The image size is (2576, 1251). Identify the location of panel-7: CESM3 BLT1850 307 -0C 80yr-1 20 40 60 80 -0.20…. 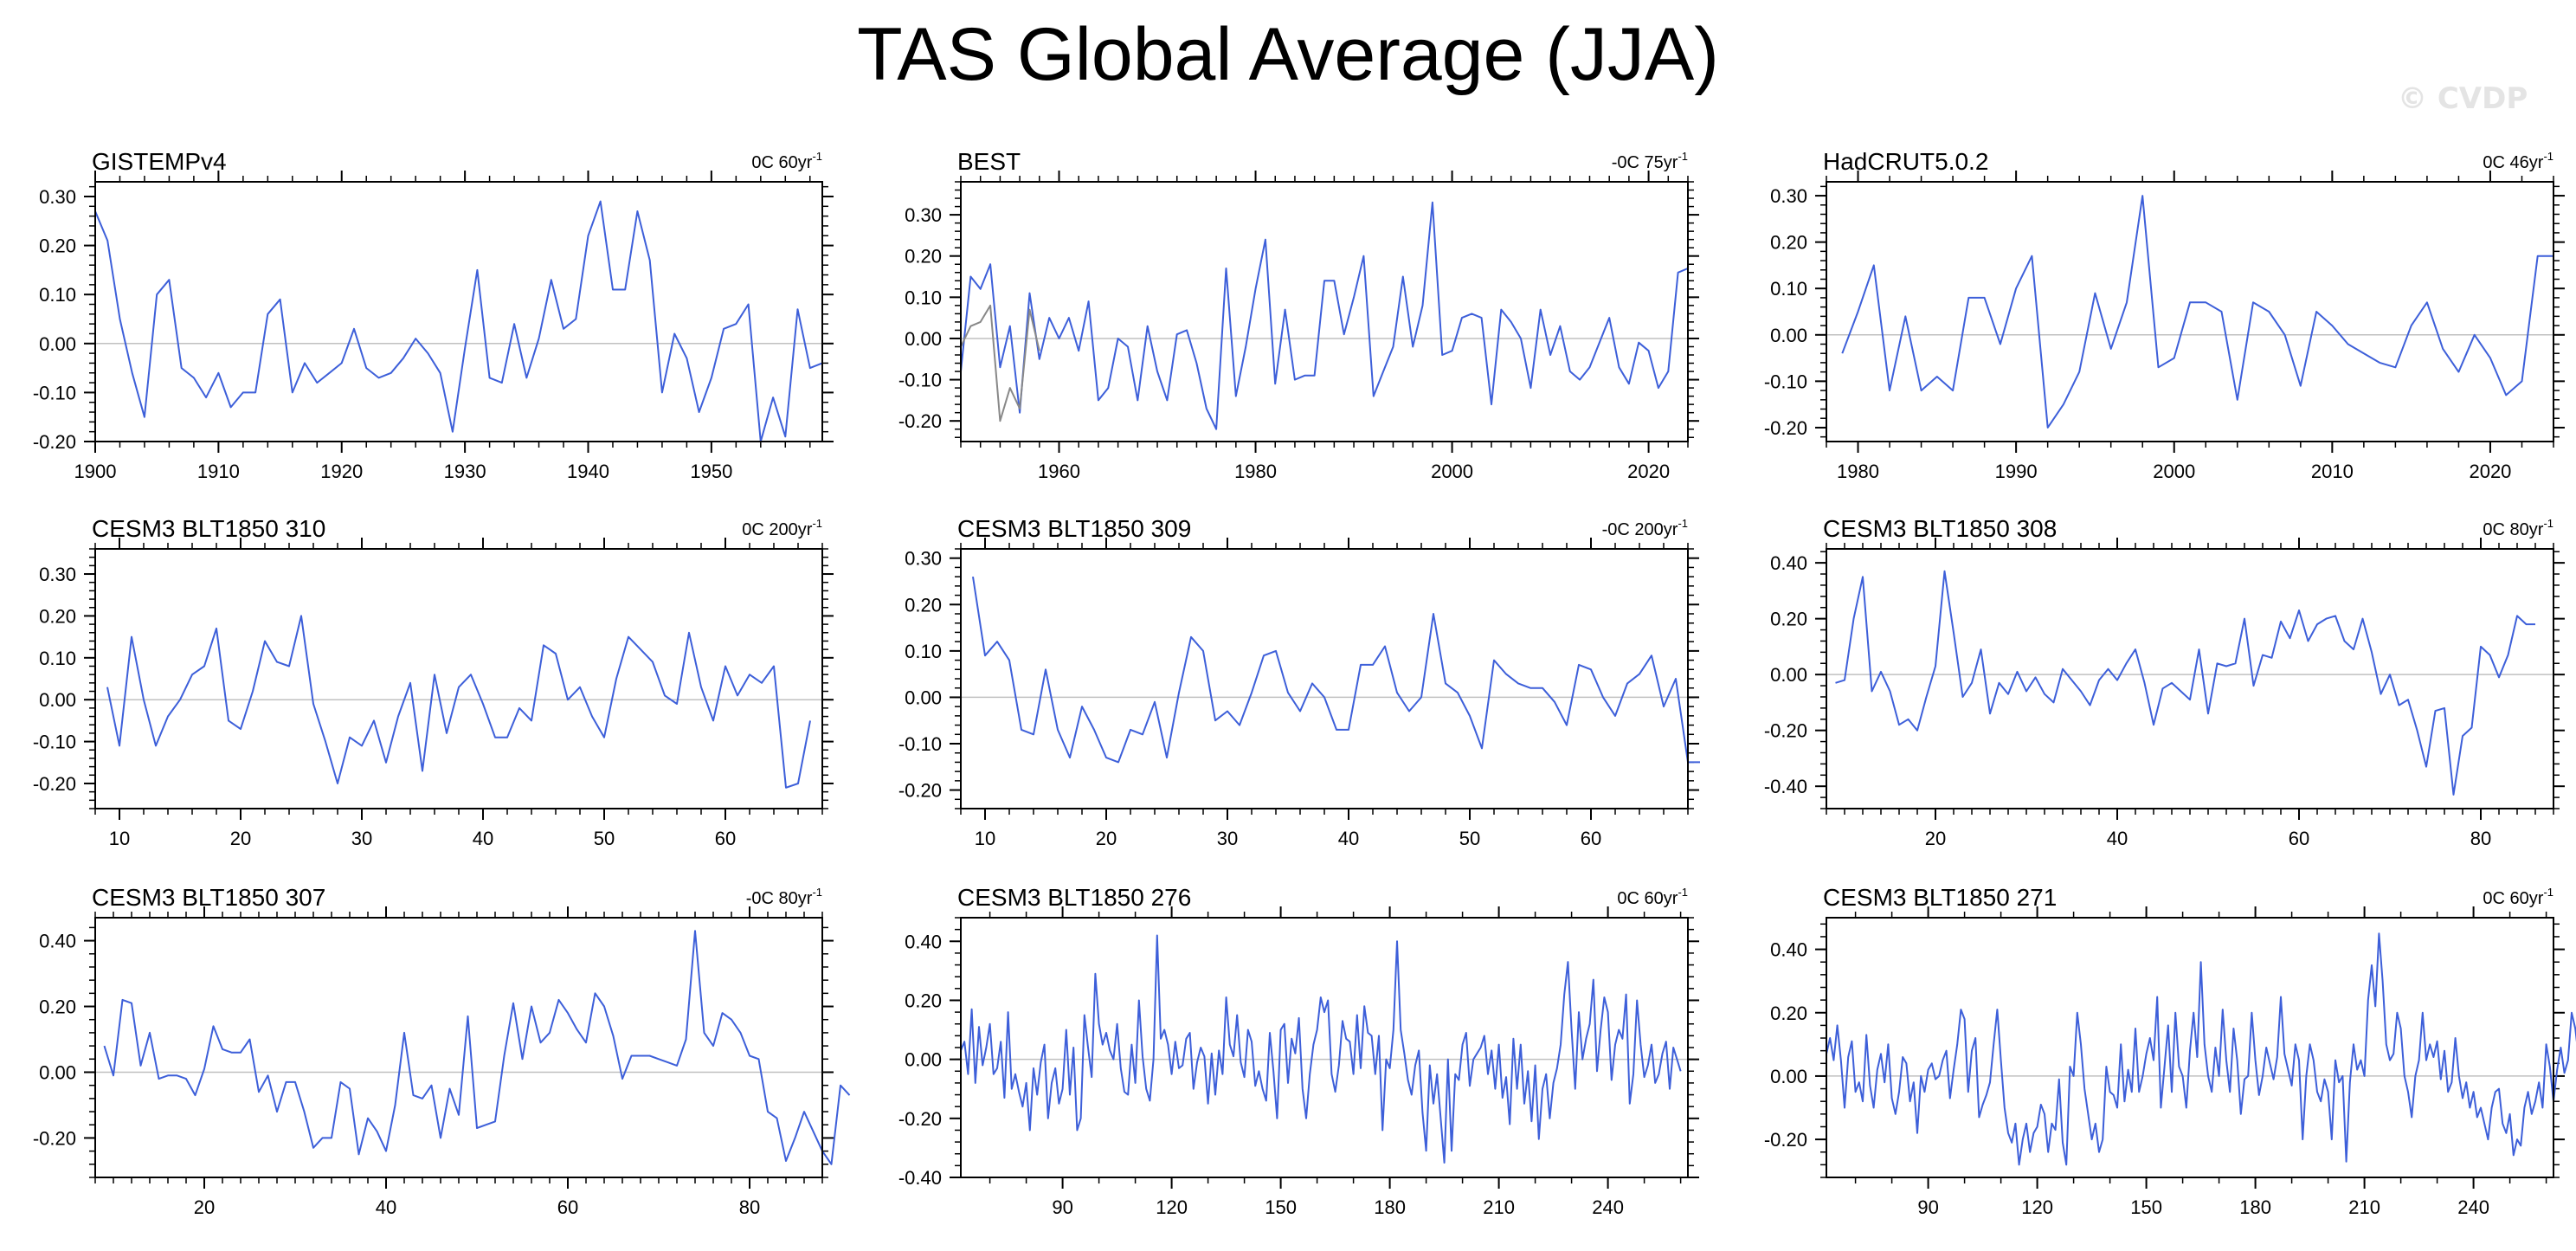
(442, 1051).